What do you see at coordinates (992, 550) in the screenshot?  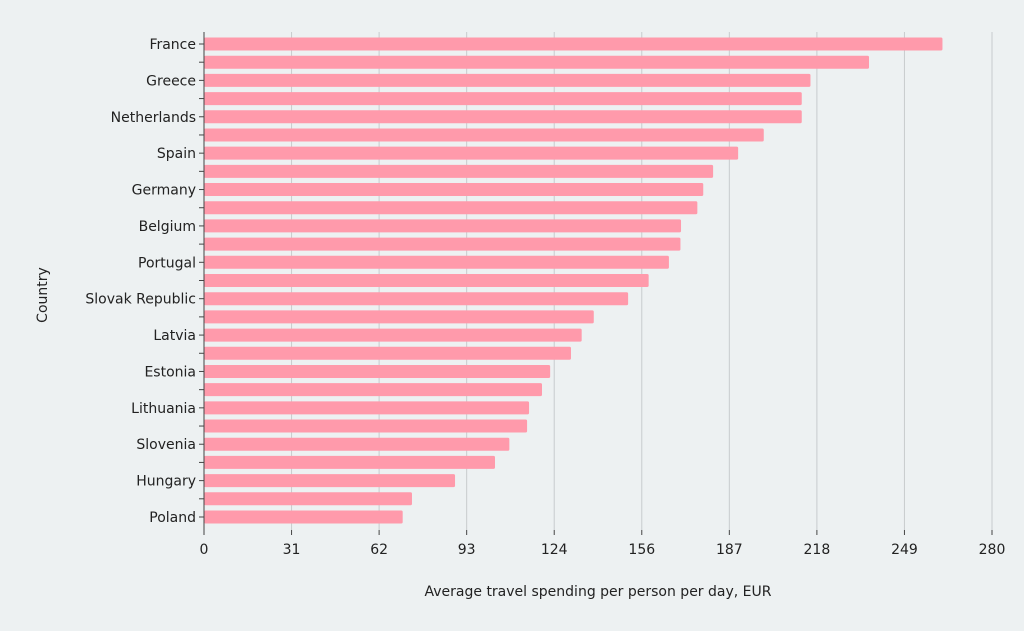 I see `x-tick-label: 280` at bounding box center [992, 550].